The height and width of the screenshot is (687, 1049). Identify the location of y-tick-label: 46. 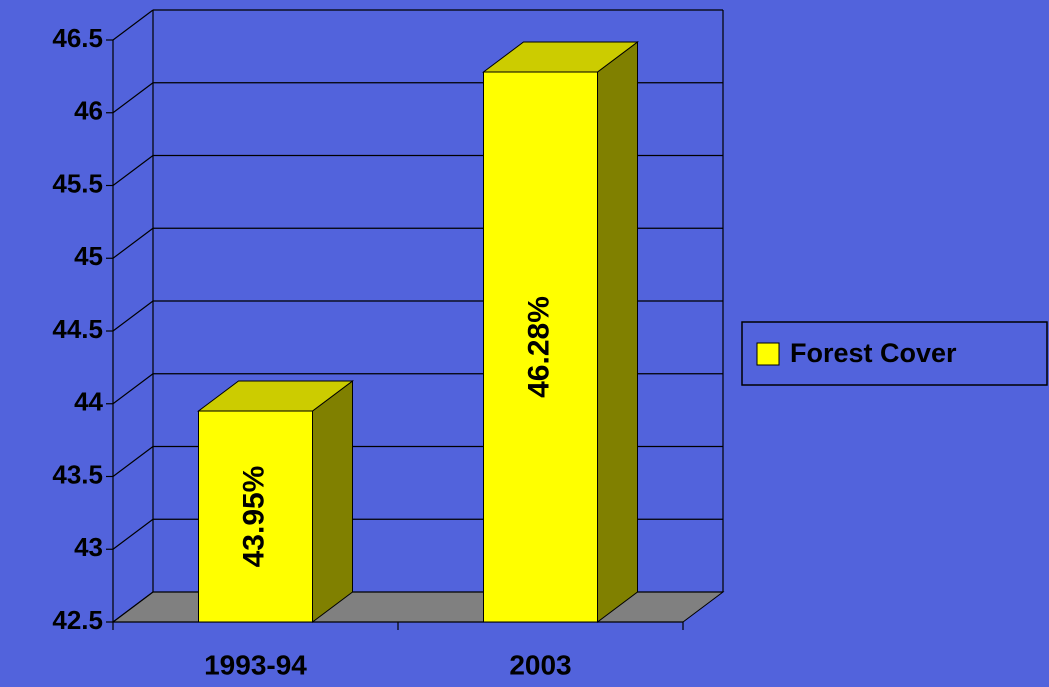
(88, 111).